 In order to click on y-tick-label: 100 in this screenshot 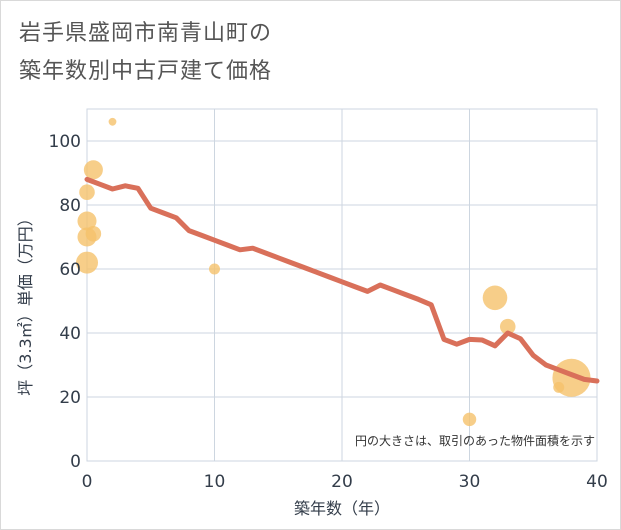, I will do `click(65, 142)`.